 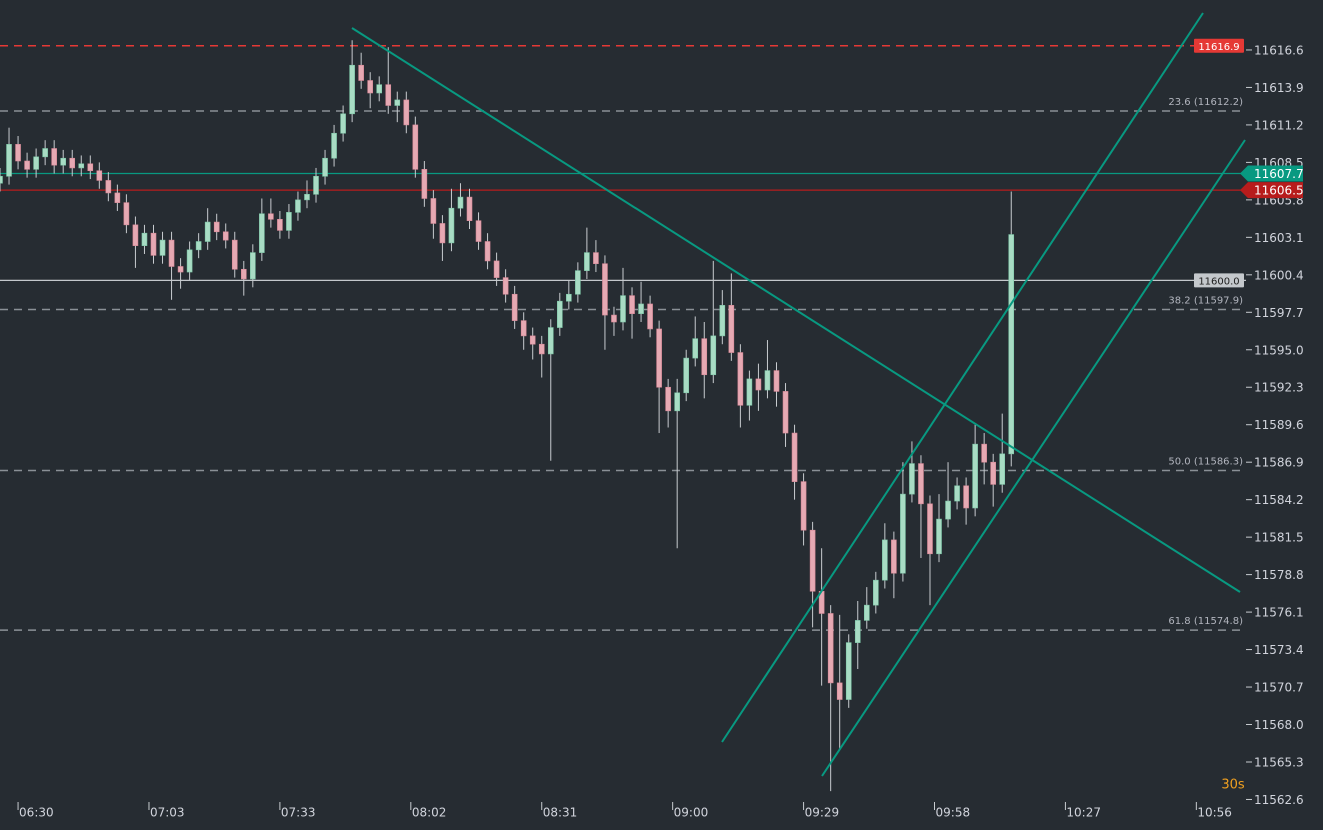 What do you see at coordinates (1279, 463) in the screenshot?
I see `y-tick-label: 11586.9` at bounding box center [1279, 463].